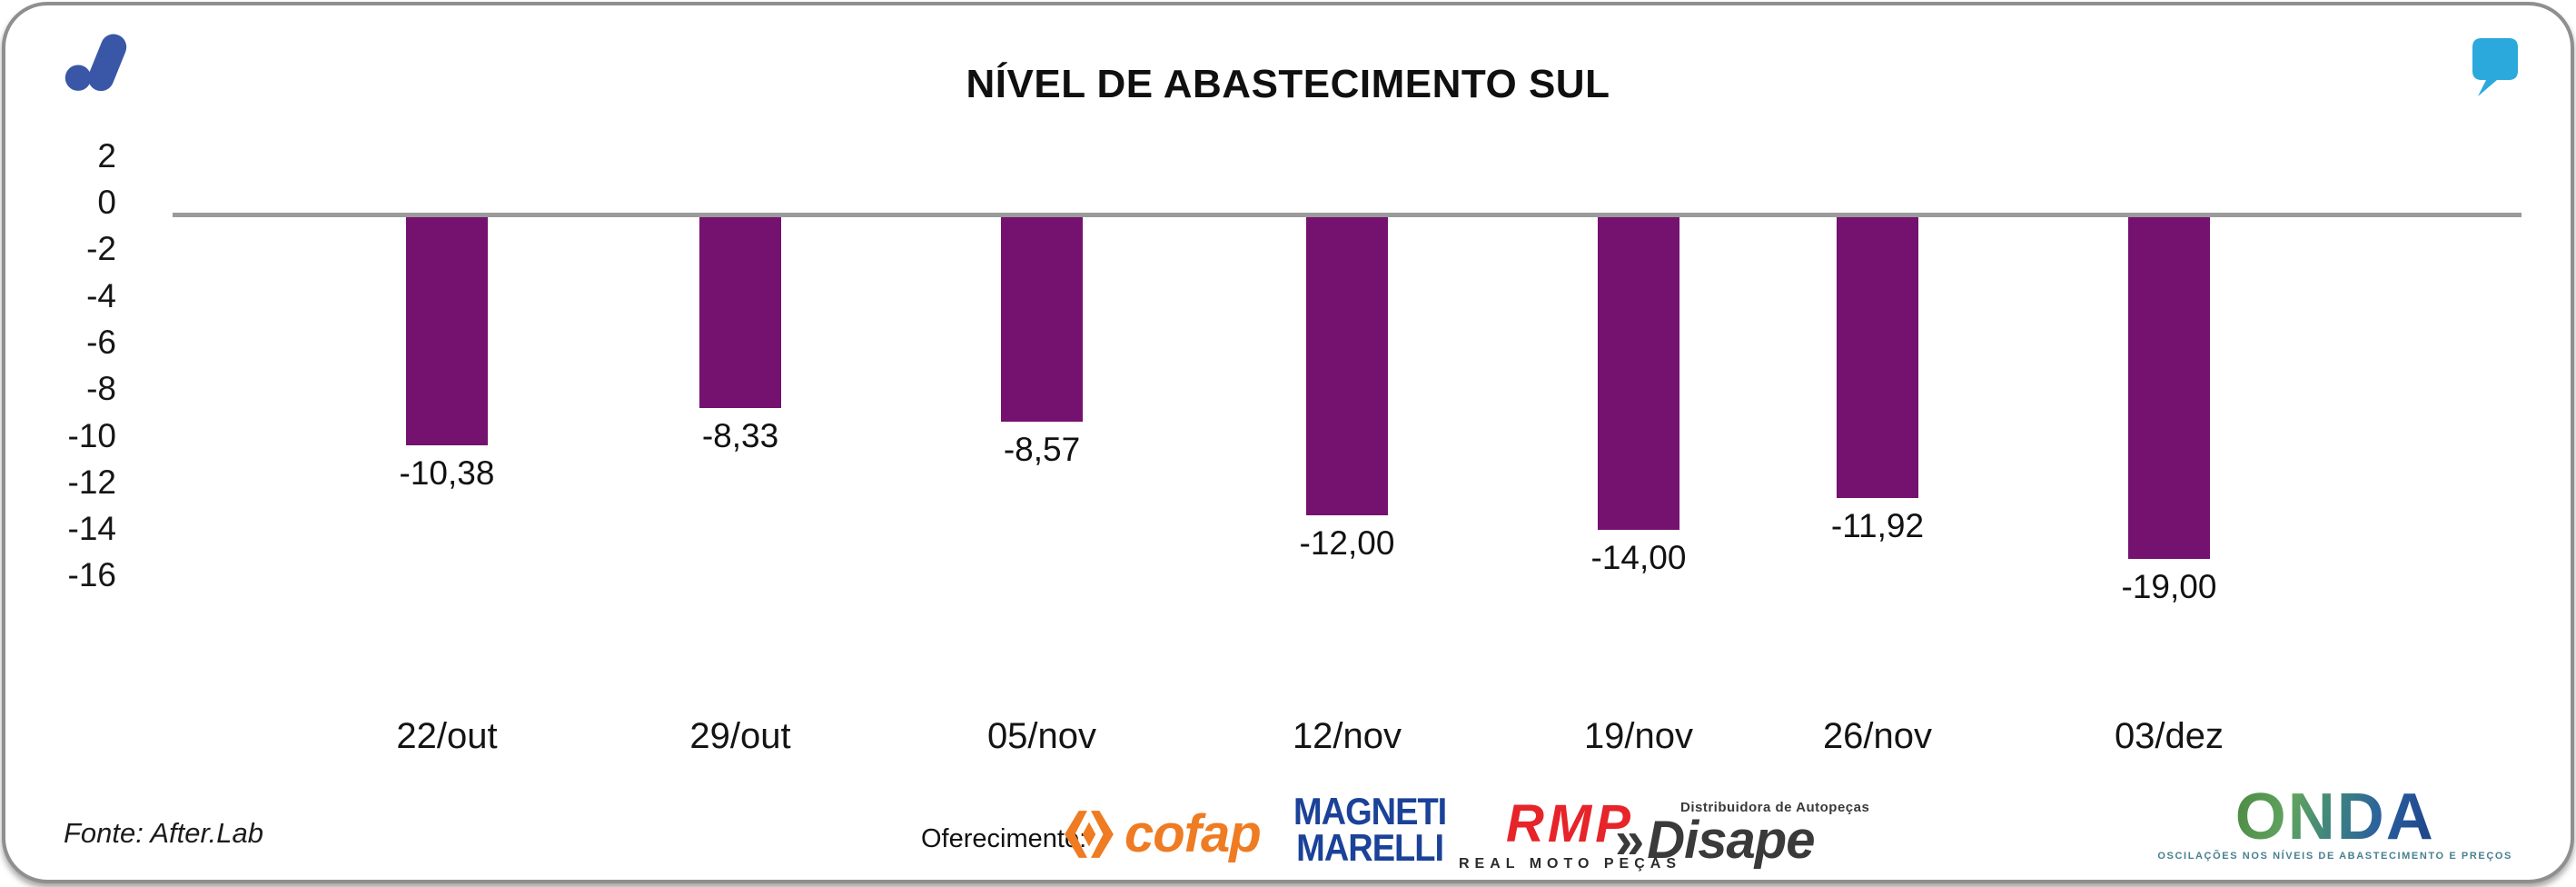 Image resolution: width=2576 pixels, height=887 pixels. Describe the element at coordinates (1629, 840) in the screenshot. I see `disape-chevrons-icon: »` at that location.